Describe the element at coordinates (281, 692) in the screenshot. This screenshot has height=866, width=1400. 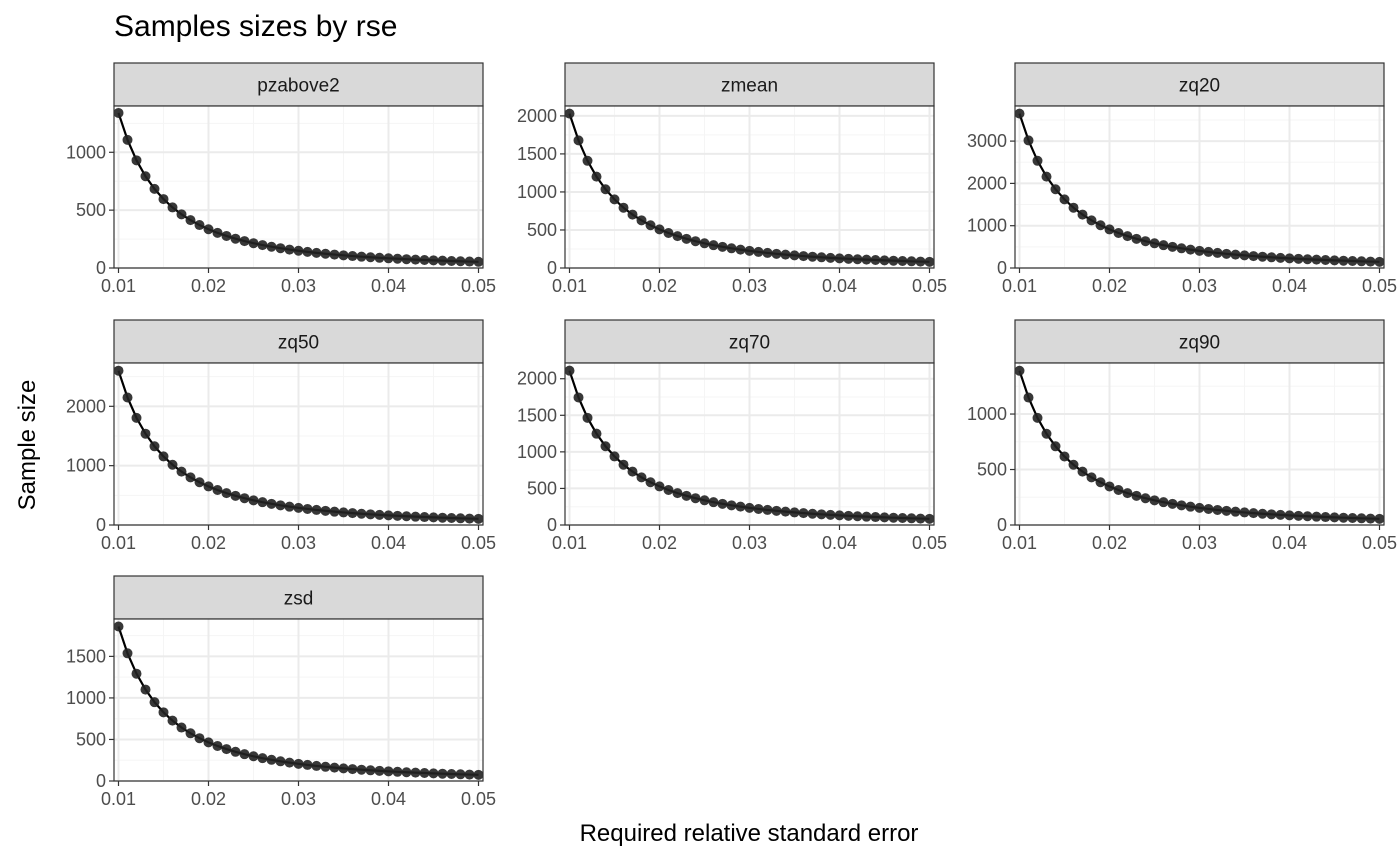
I see `panel-zsd: zsd 0 500 1000 1500 0.01 0.02 0.03 0.04 0.05` at that location.